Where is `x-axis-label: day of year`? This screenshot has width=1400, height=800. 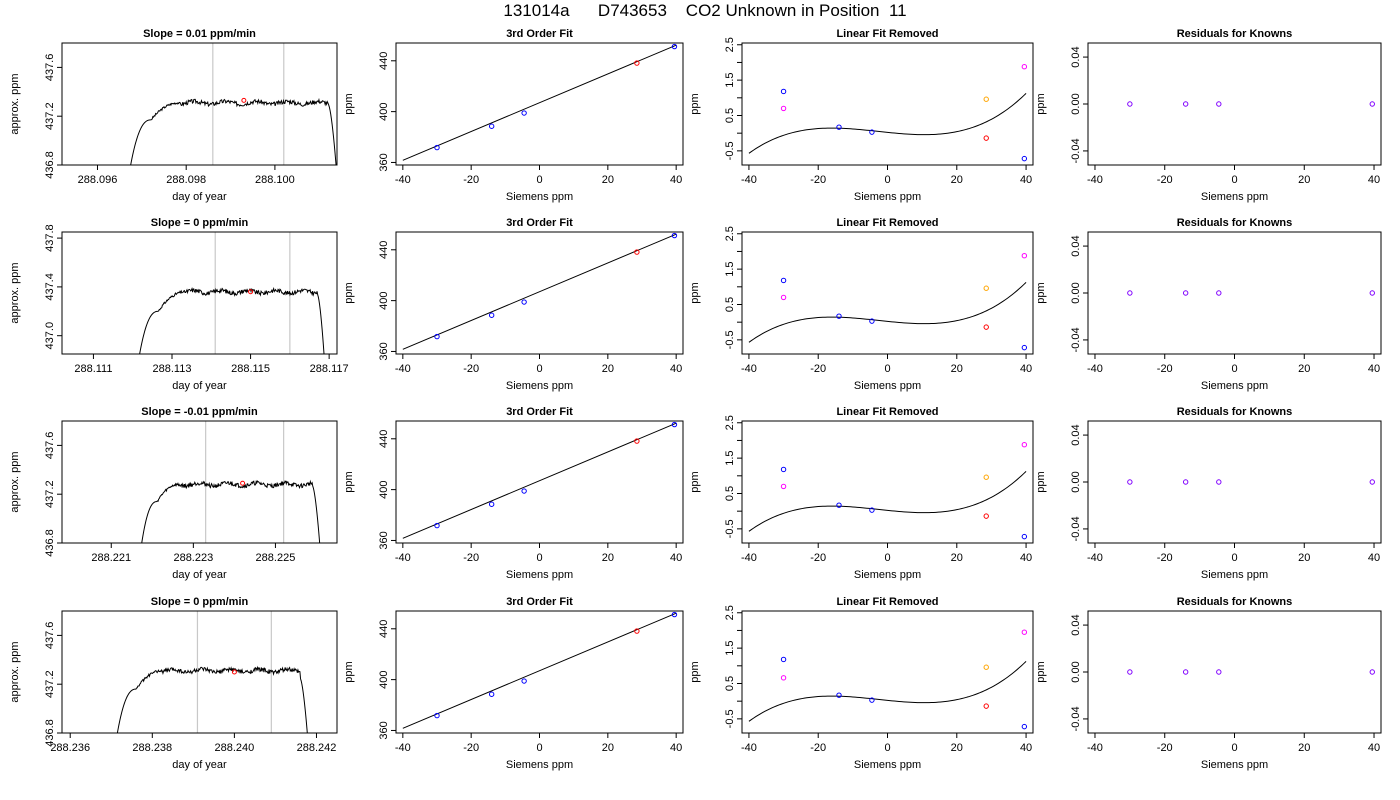
x-axis-label: day of year is located at coordinates (199, 575).